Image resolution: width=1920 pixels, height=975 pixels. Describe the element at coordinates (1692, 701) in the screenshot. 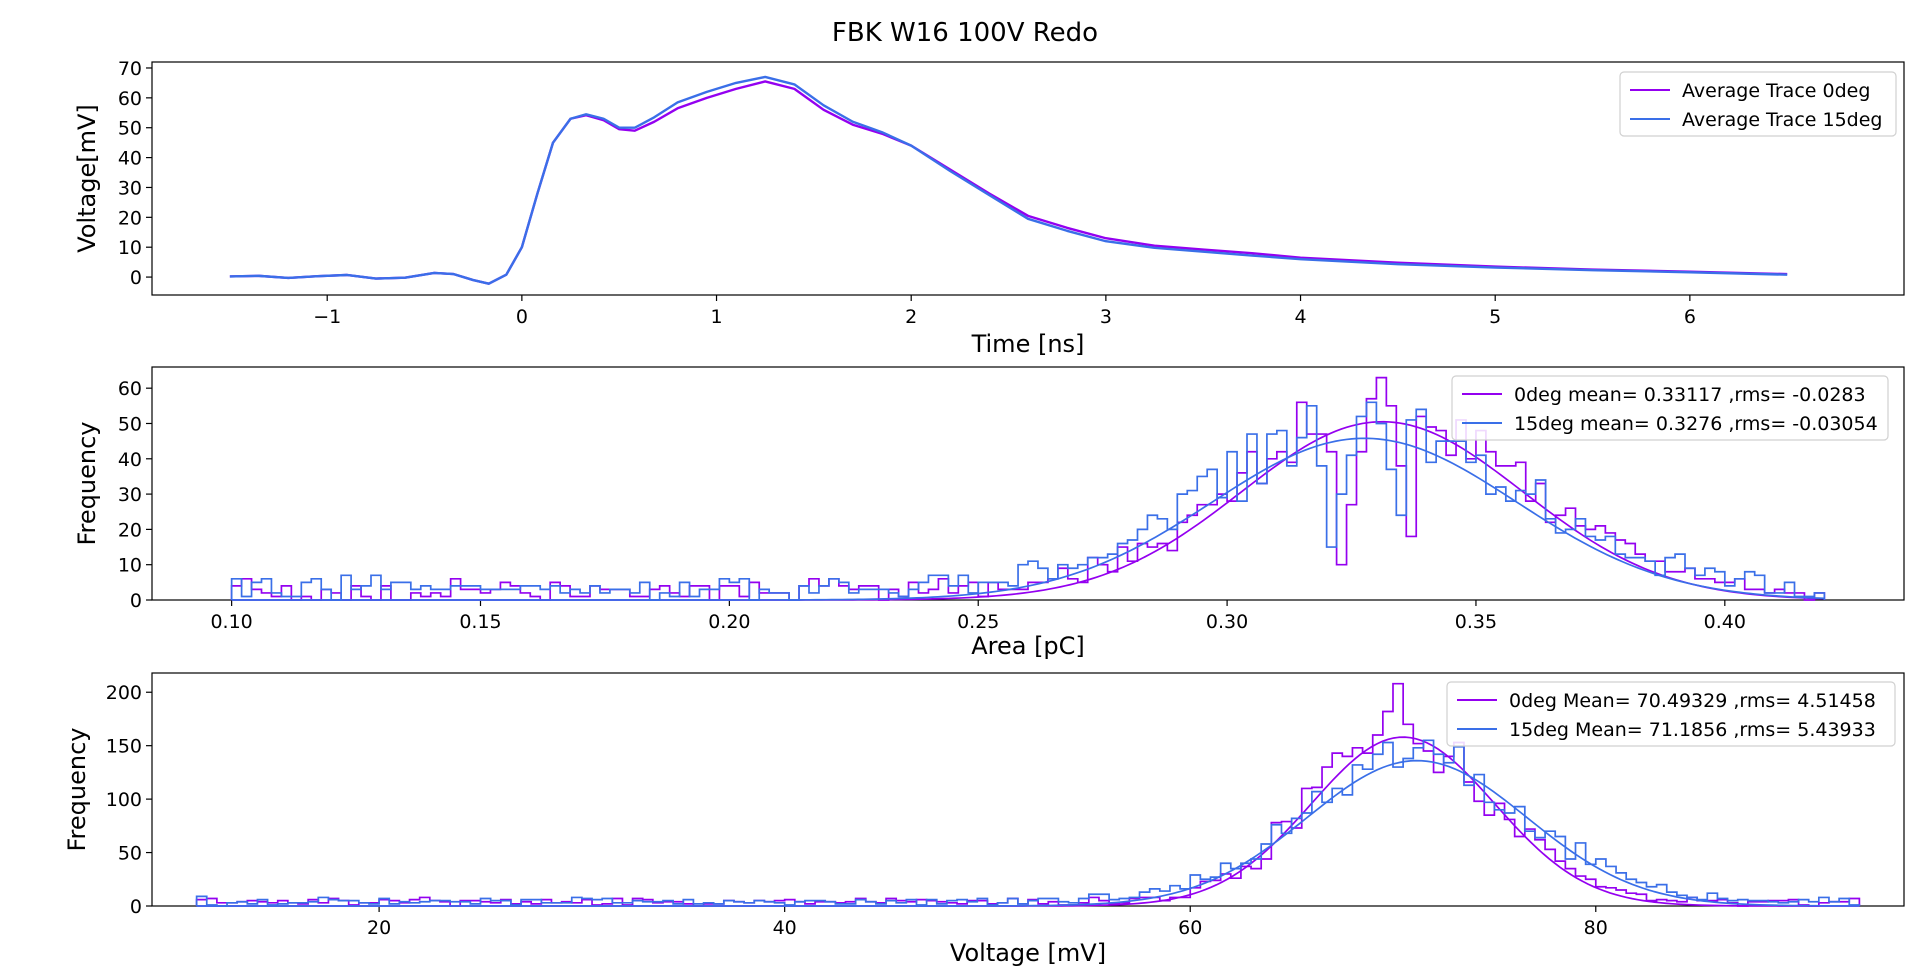

I see `legend-label: 0deg Mean= 70.49329 ,rms= 4.51458` at that location.